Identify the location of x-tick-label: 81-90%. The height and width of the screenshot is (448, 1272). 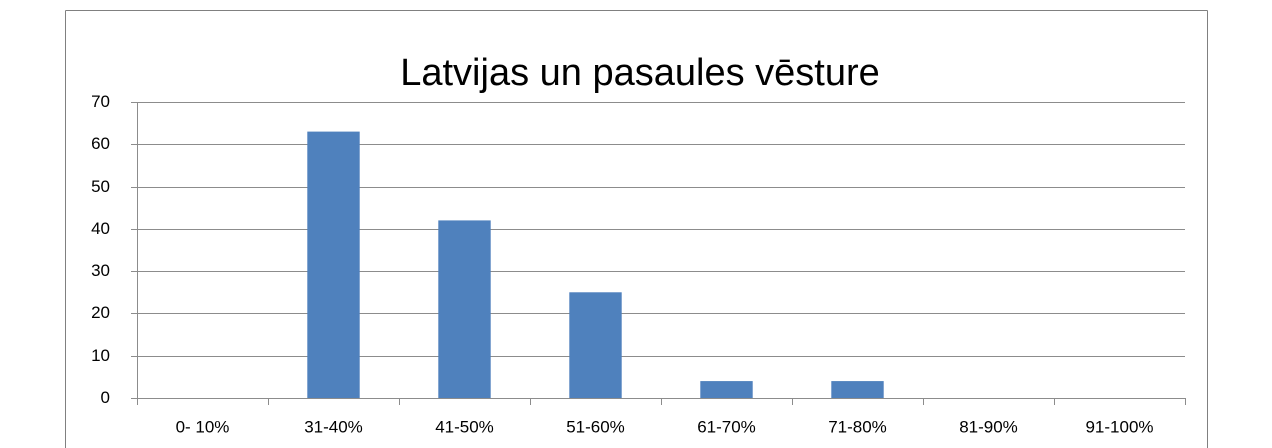
(988, 426).